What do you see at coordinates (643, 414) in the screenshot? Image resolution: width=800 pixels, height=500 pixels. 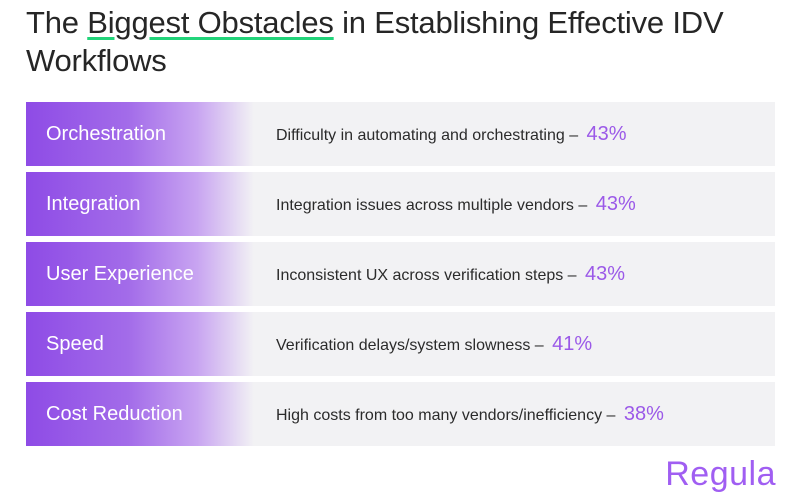 I see `percentage-value: 38%` at bounding box center [643, 414].